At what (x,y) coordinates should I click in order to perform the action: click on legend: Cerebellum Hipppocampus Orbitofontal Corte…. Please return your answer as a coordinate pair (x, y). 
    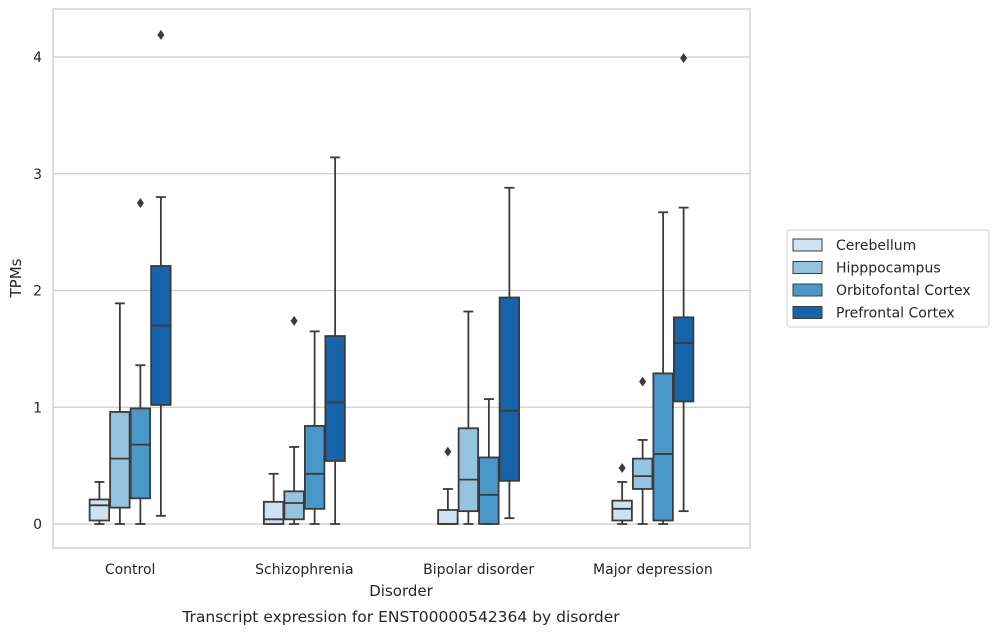
    Looking at the image, I should click on (888, 278).